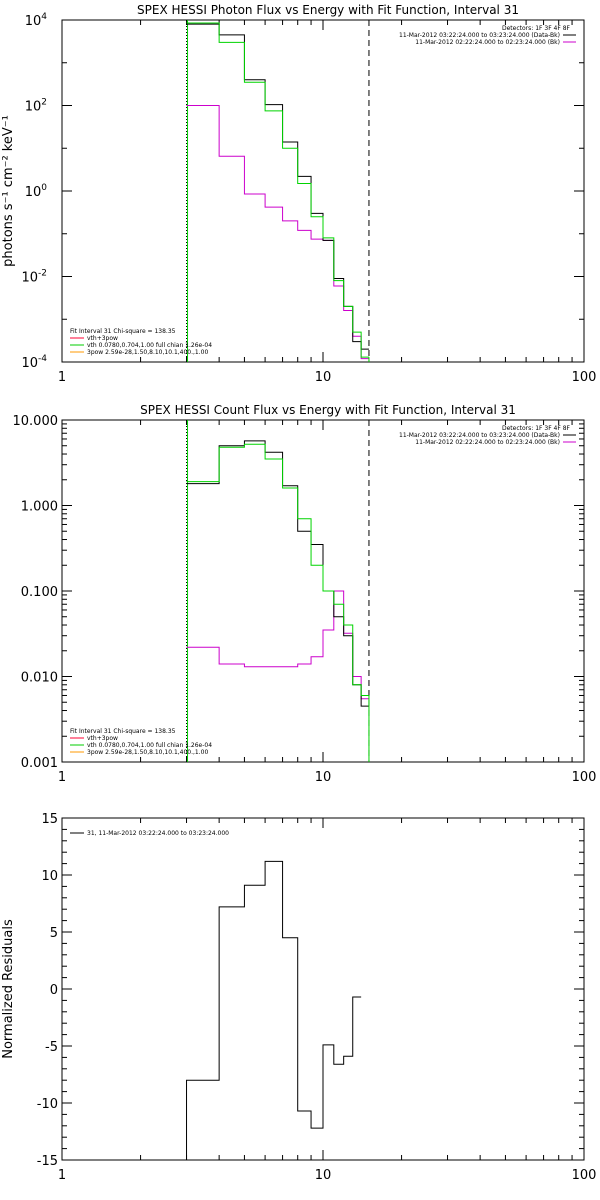  I want to click on photon-flux-series-data, so click(277, 186).